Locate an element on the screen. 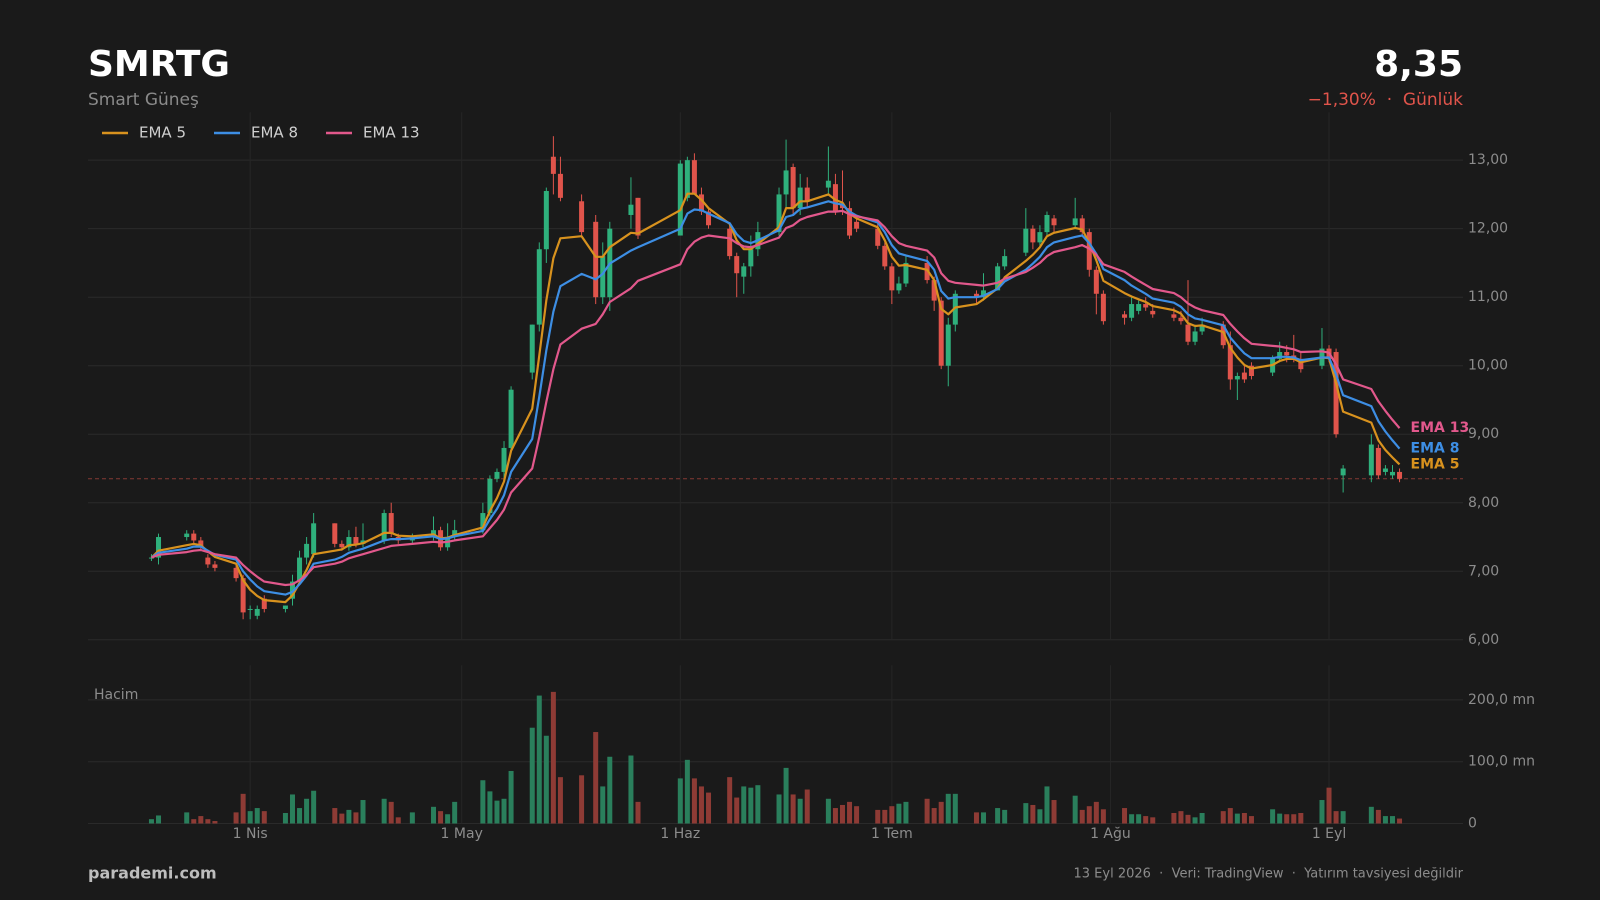  y-tick-label: 11,00 is located at coordinates (1488, 297).